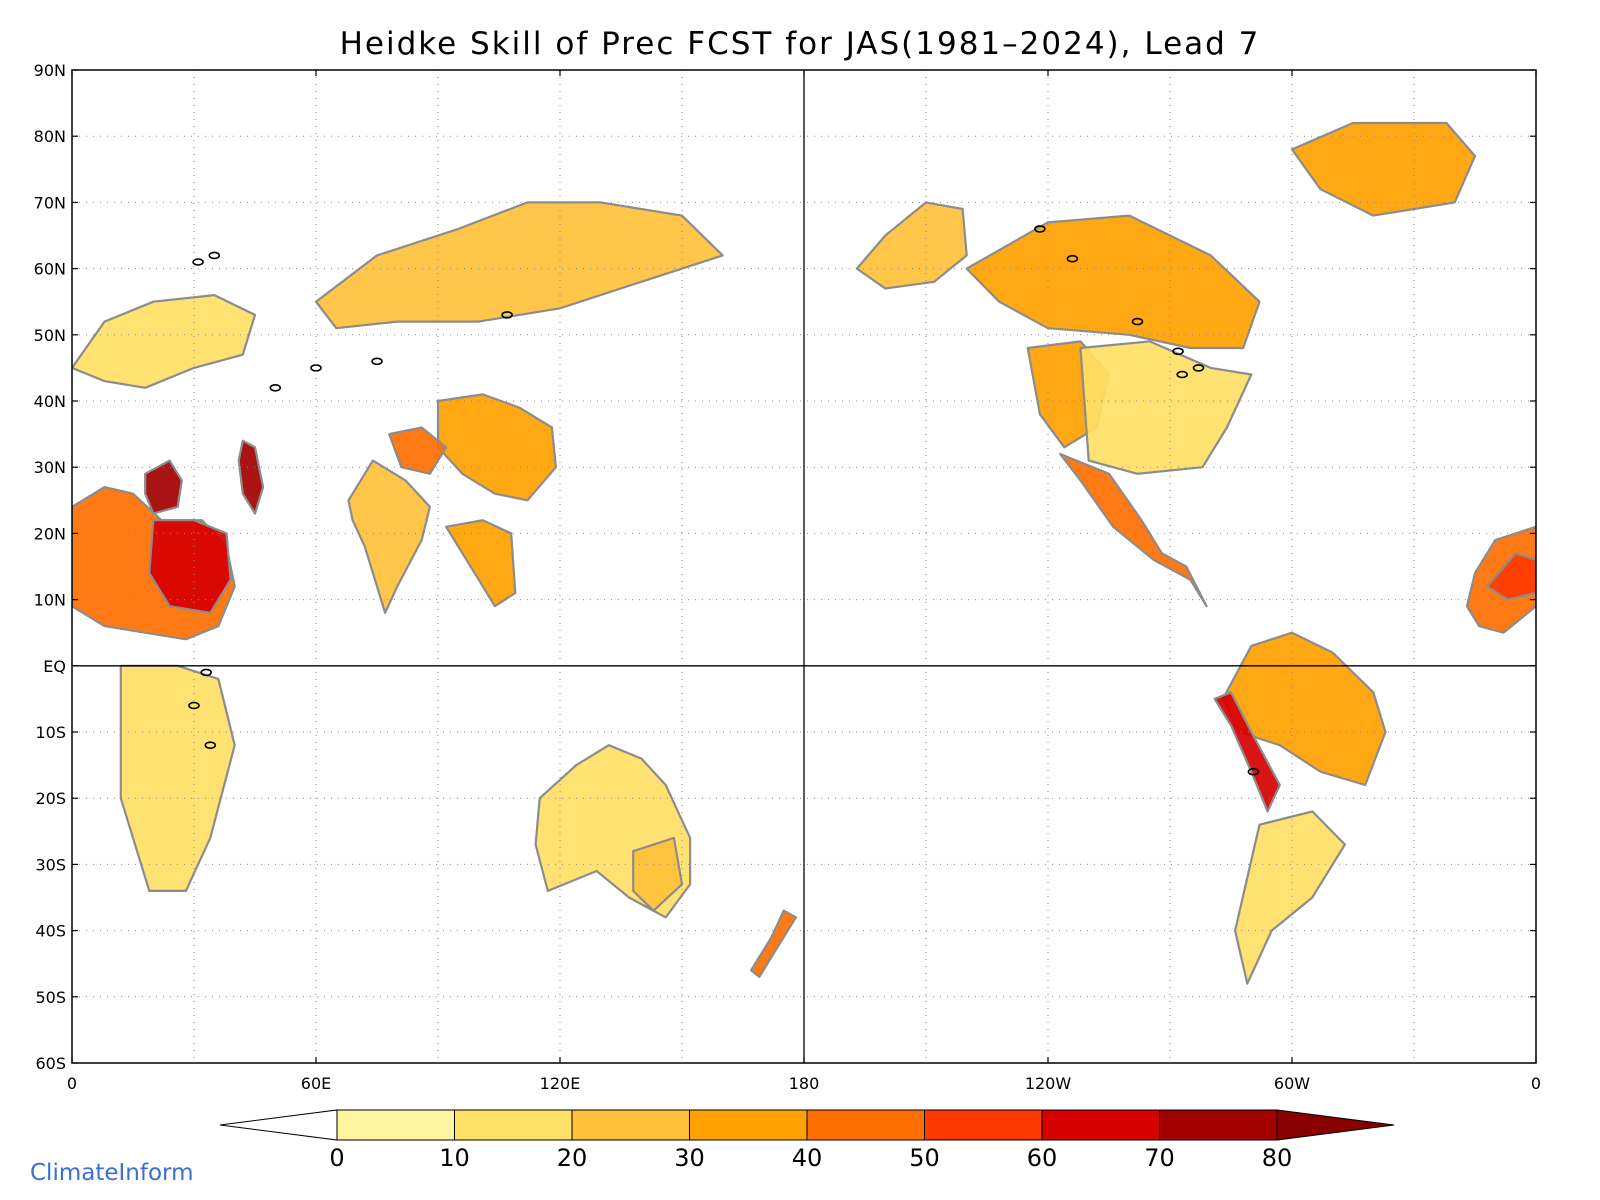 This screenshot has height=1200, width=1600. Describe the element at coordinates (1137, 321) in the screenshot. I see `lake-winnipeg` at that location.